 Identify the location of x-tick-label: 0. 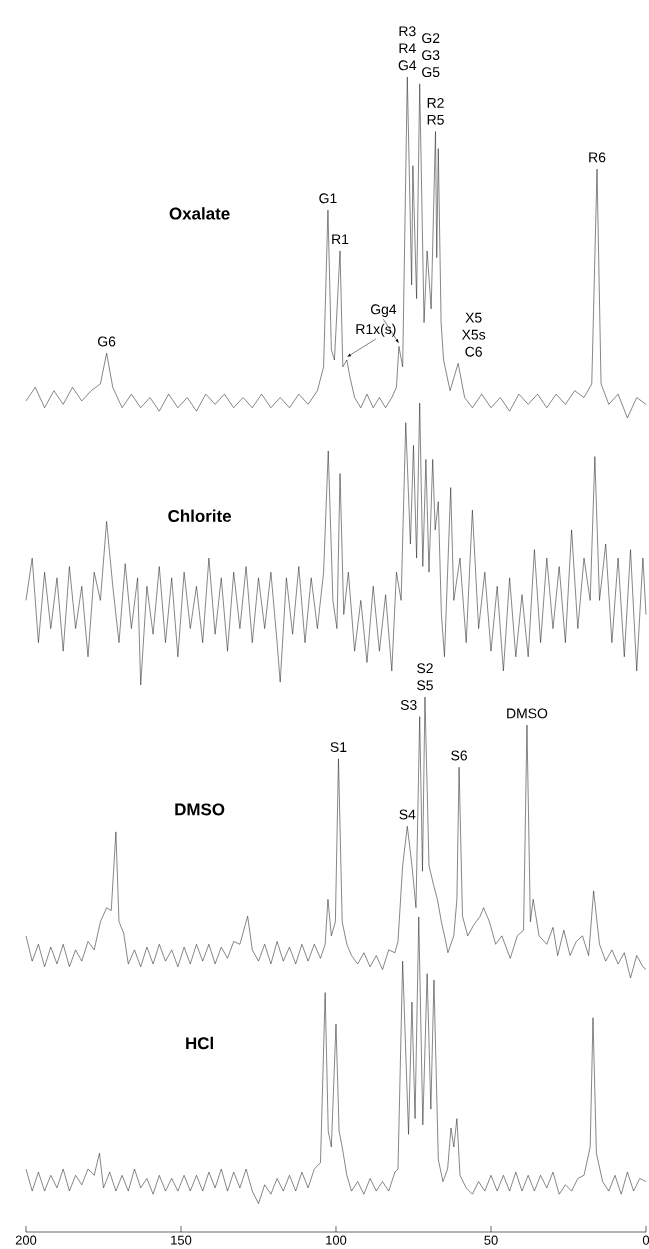
(645, 1240).